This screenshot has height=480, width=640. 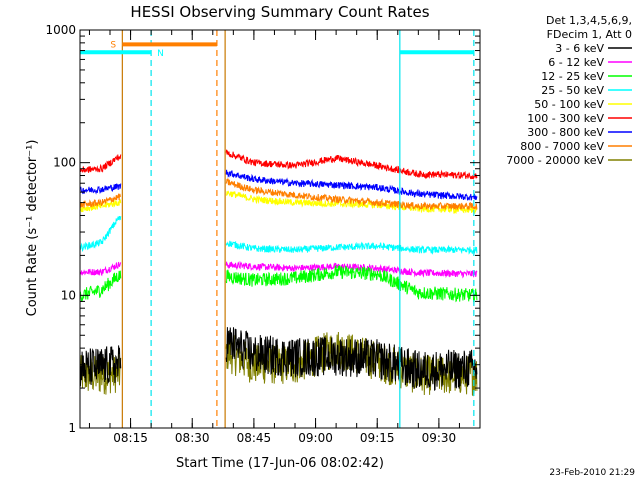 I want to click on saa-marker-label: S, so click(x=113, y=45).